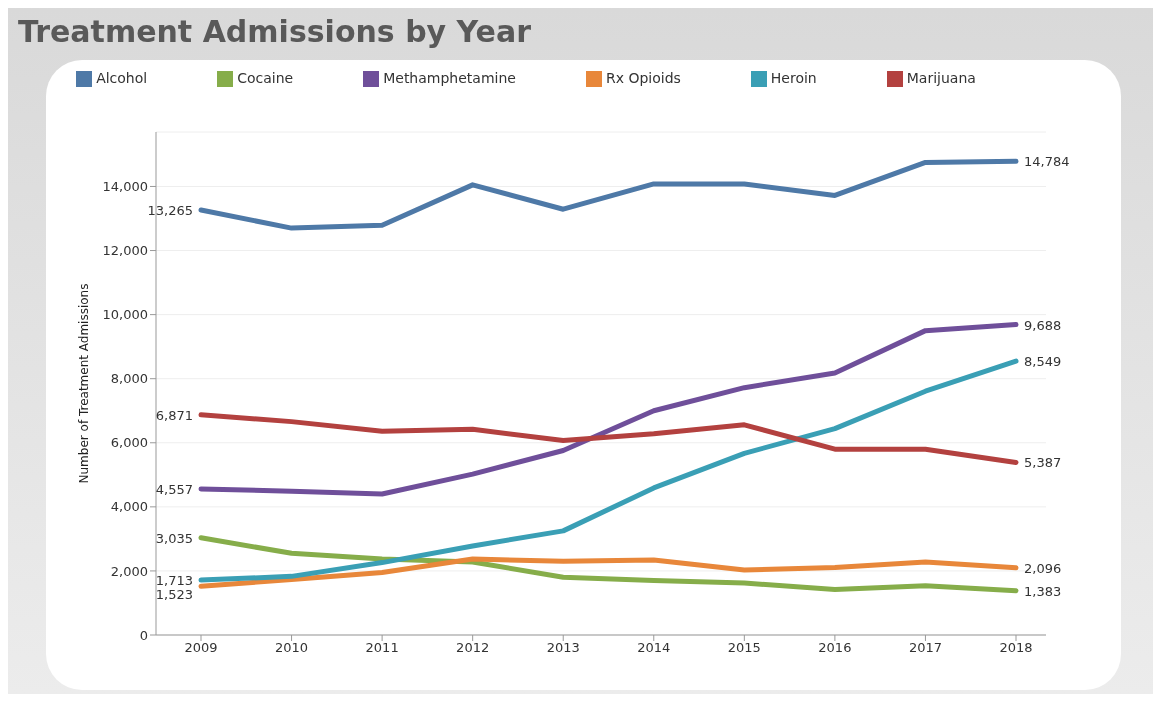 The image size is (1161, 702). Describe the element at coordinates (84, 383) in the screenshot. I see `y-axis-title: Number of Treatment Admissions` at that location.